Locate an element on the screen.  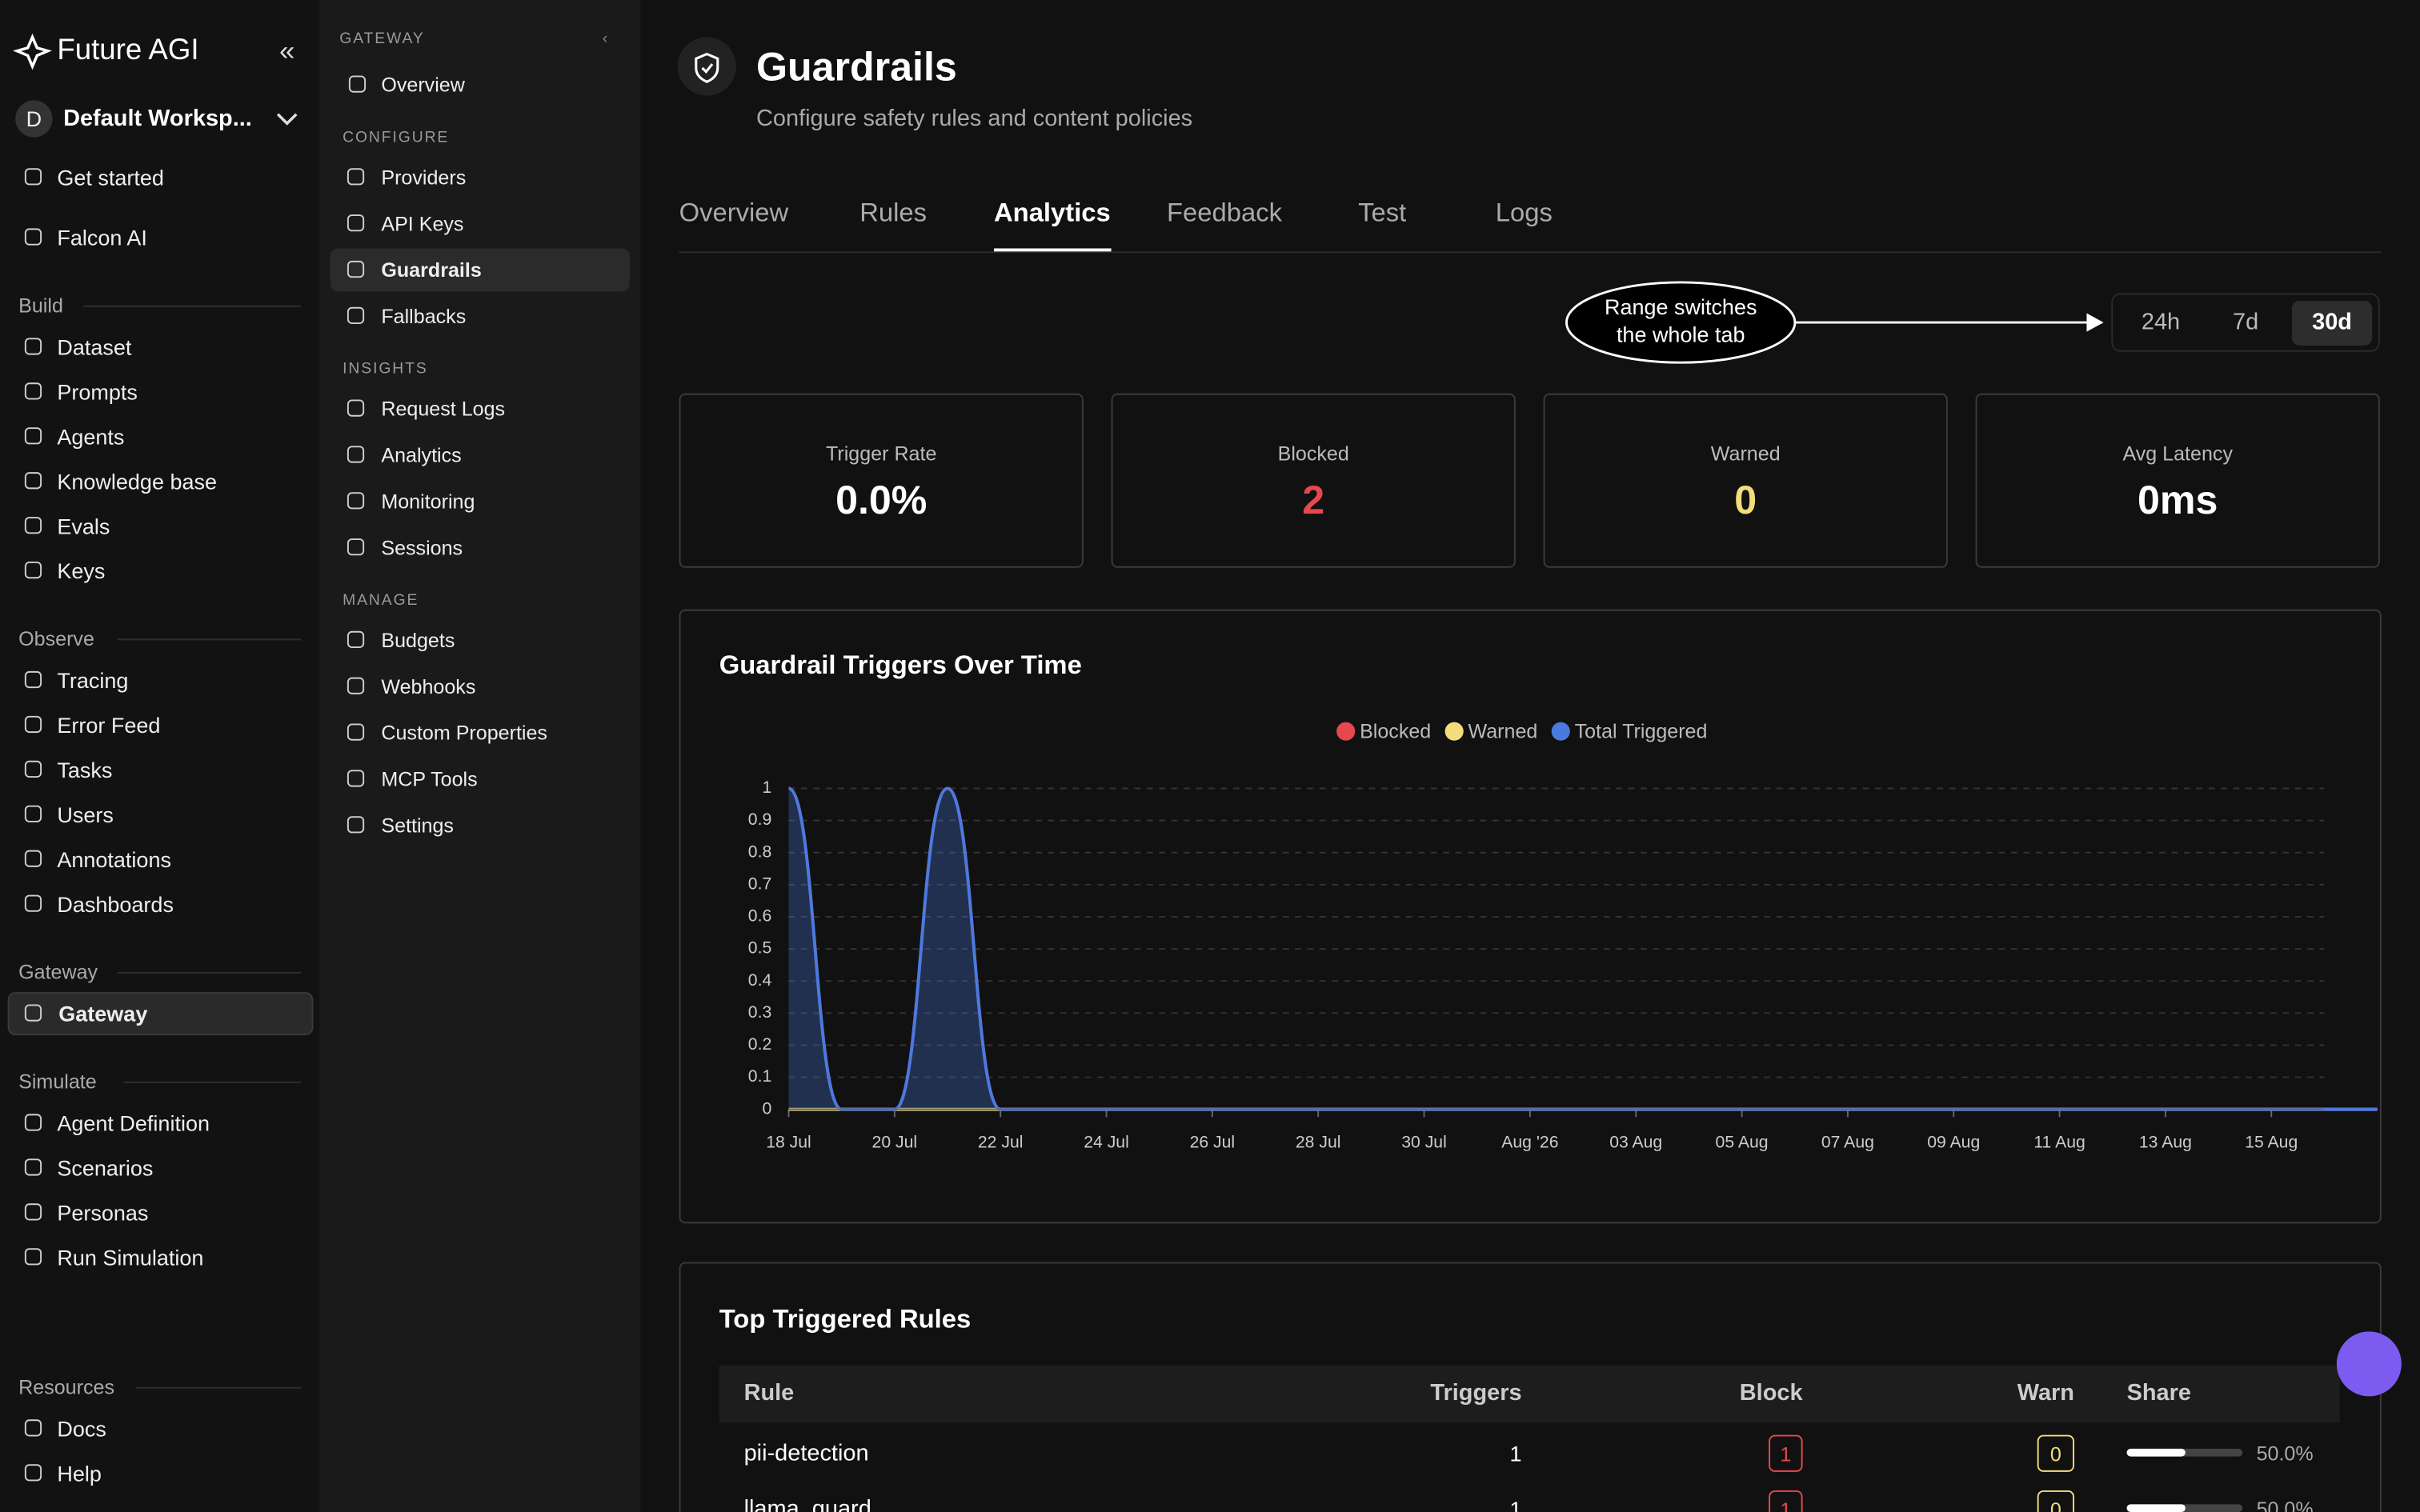
nav-item: Tasks is located at coordinates (85, 769).